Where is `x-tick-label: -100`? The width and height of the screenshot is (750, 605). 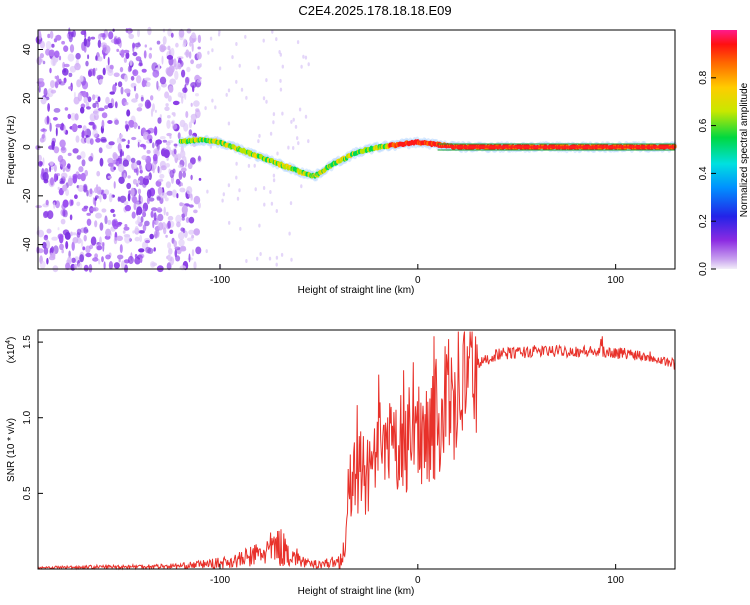 x-tick-label: -100 is located at coordinates (220, 280).